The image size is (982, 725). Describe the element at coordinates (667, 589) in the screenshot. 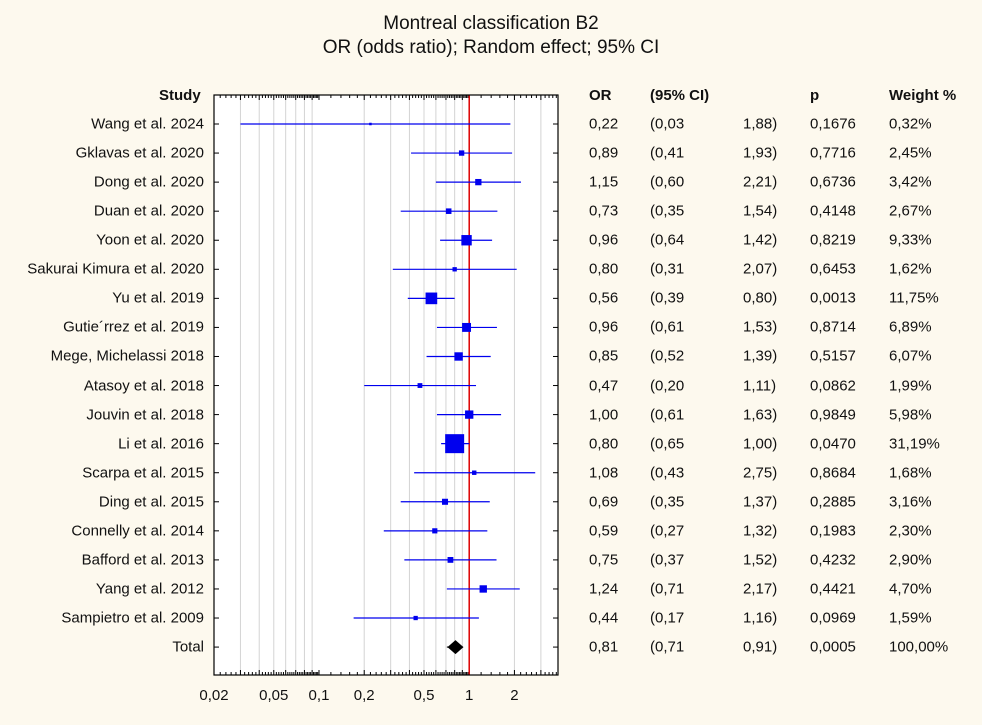

I see `ci-lower: (0,71` at that location.